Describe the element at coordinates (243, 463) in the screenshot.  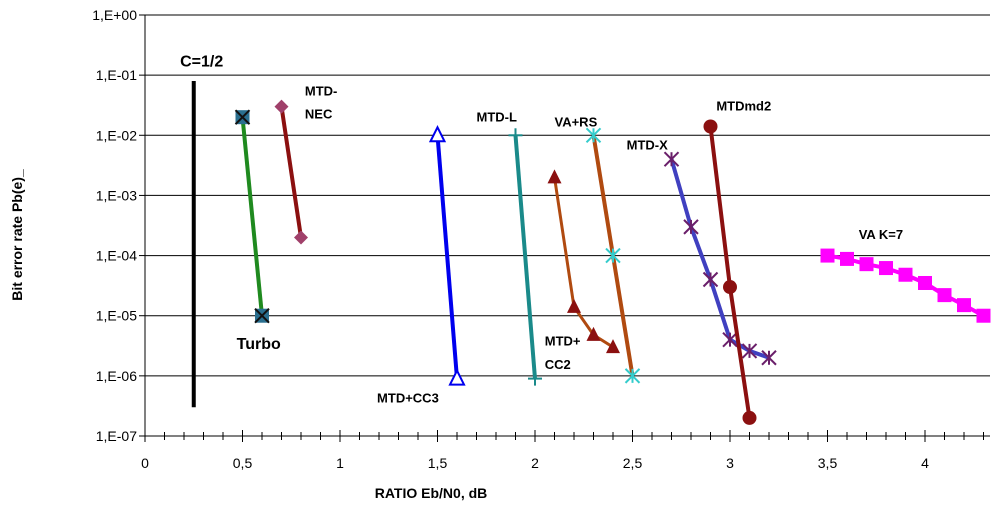
I see `x-tick-label: 0,5` at that location.